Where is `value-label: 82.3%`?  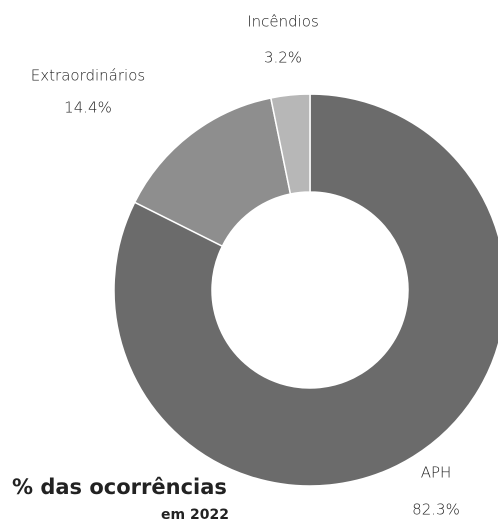 value-label: 82.3% is located at coordinates (436, 510).